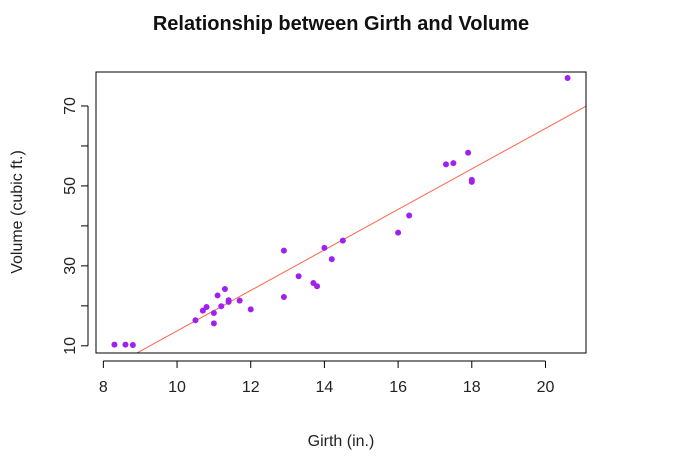 This screenshot has width=682, height=458. Describe the element at coordinates (103, 387) in the screenshot. I see `x-tick-label: 8` at that location.